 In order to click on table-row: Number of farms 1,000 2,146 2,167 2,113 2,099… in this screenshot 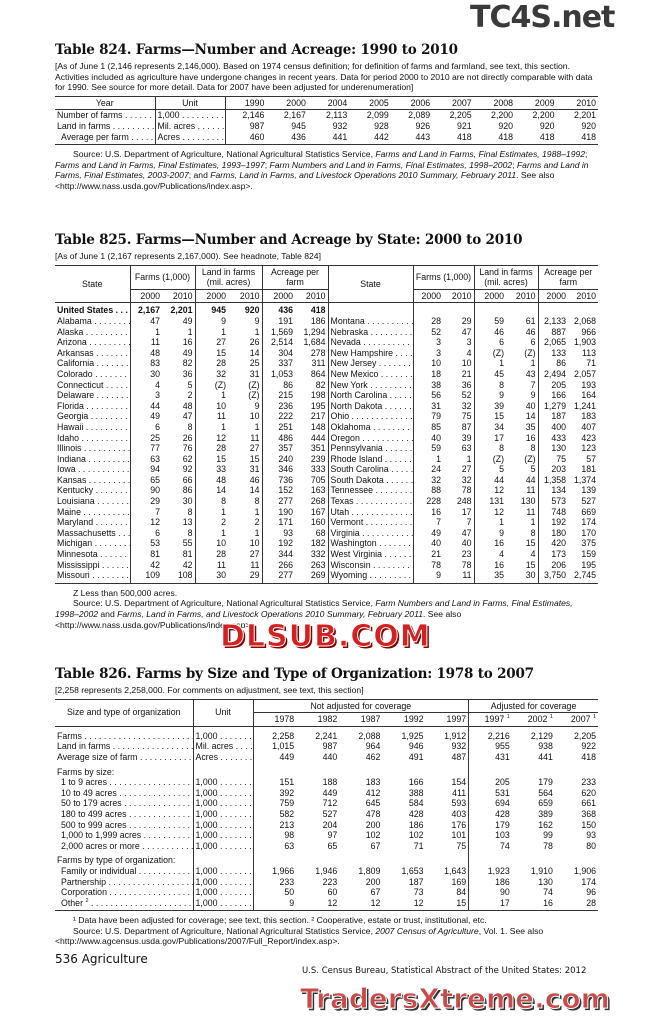, I will do `click(326, 115)`.